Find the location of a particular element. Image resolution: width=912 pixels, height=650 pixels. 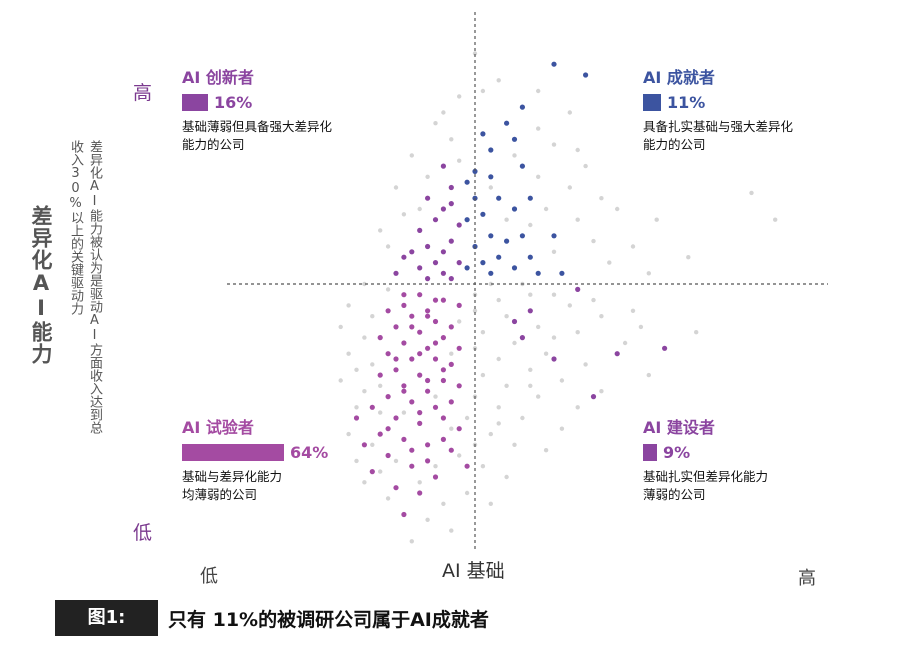

series-group is located at coordinates (427, 222).